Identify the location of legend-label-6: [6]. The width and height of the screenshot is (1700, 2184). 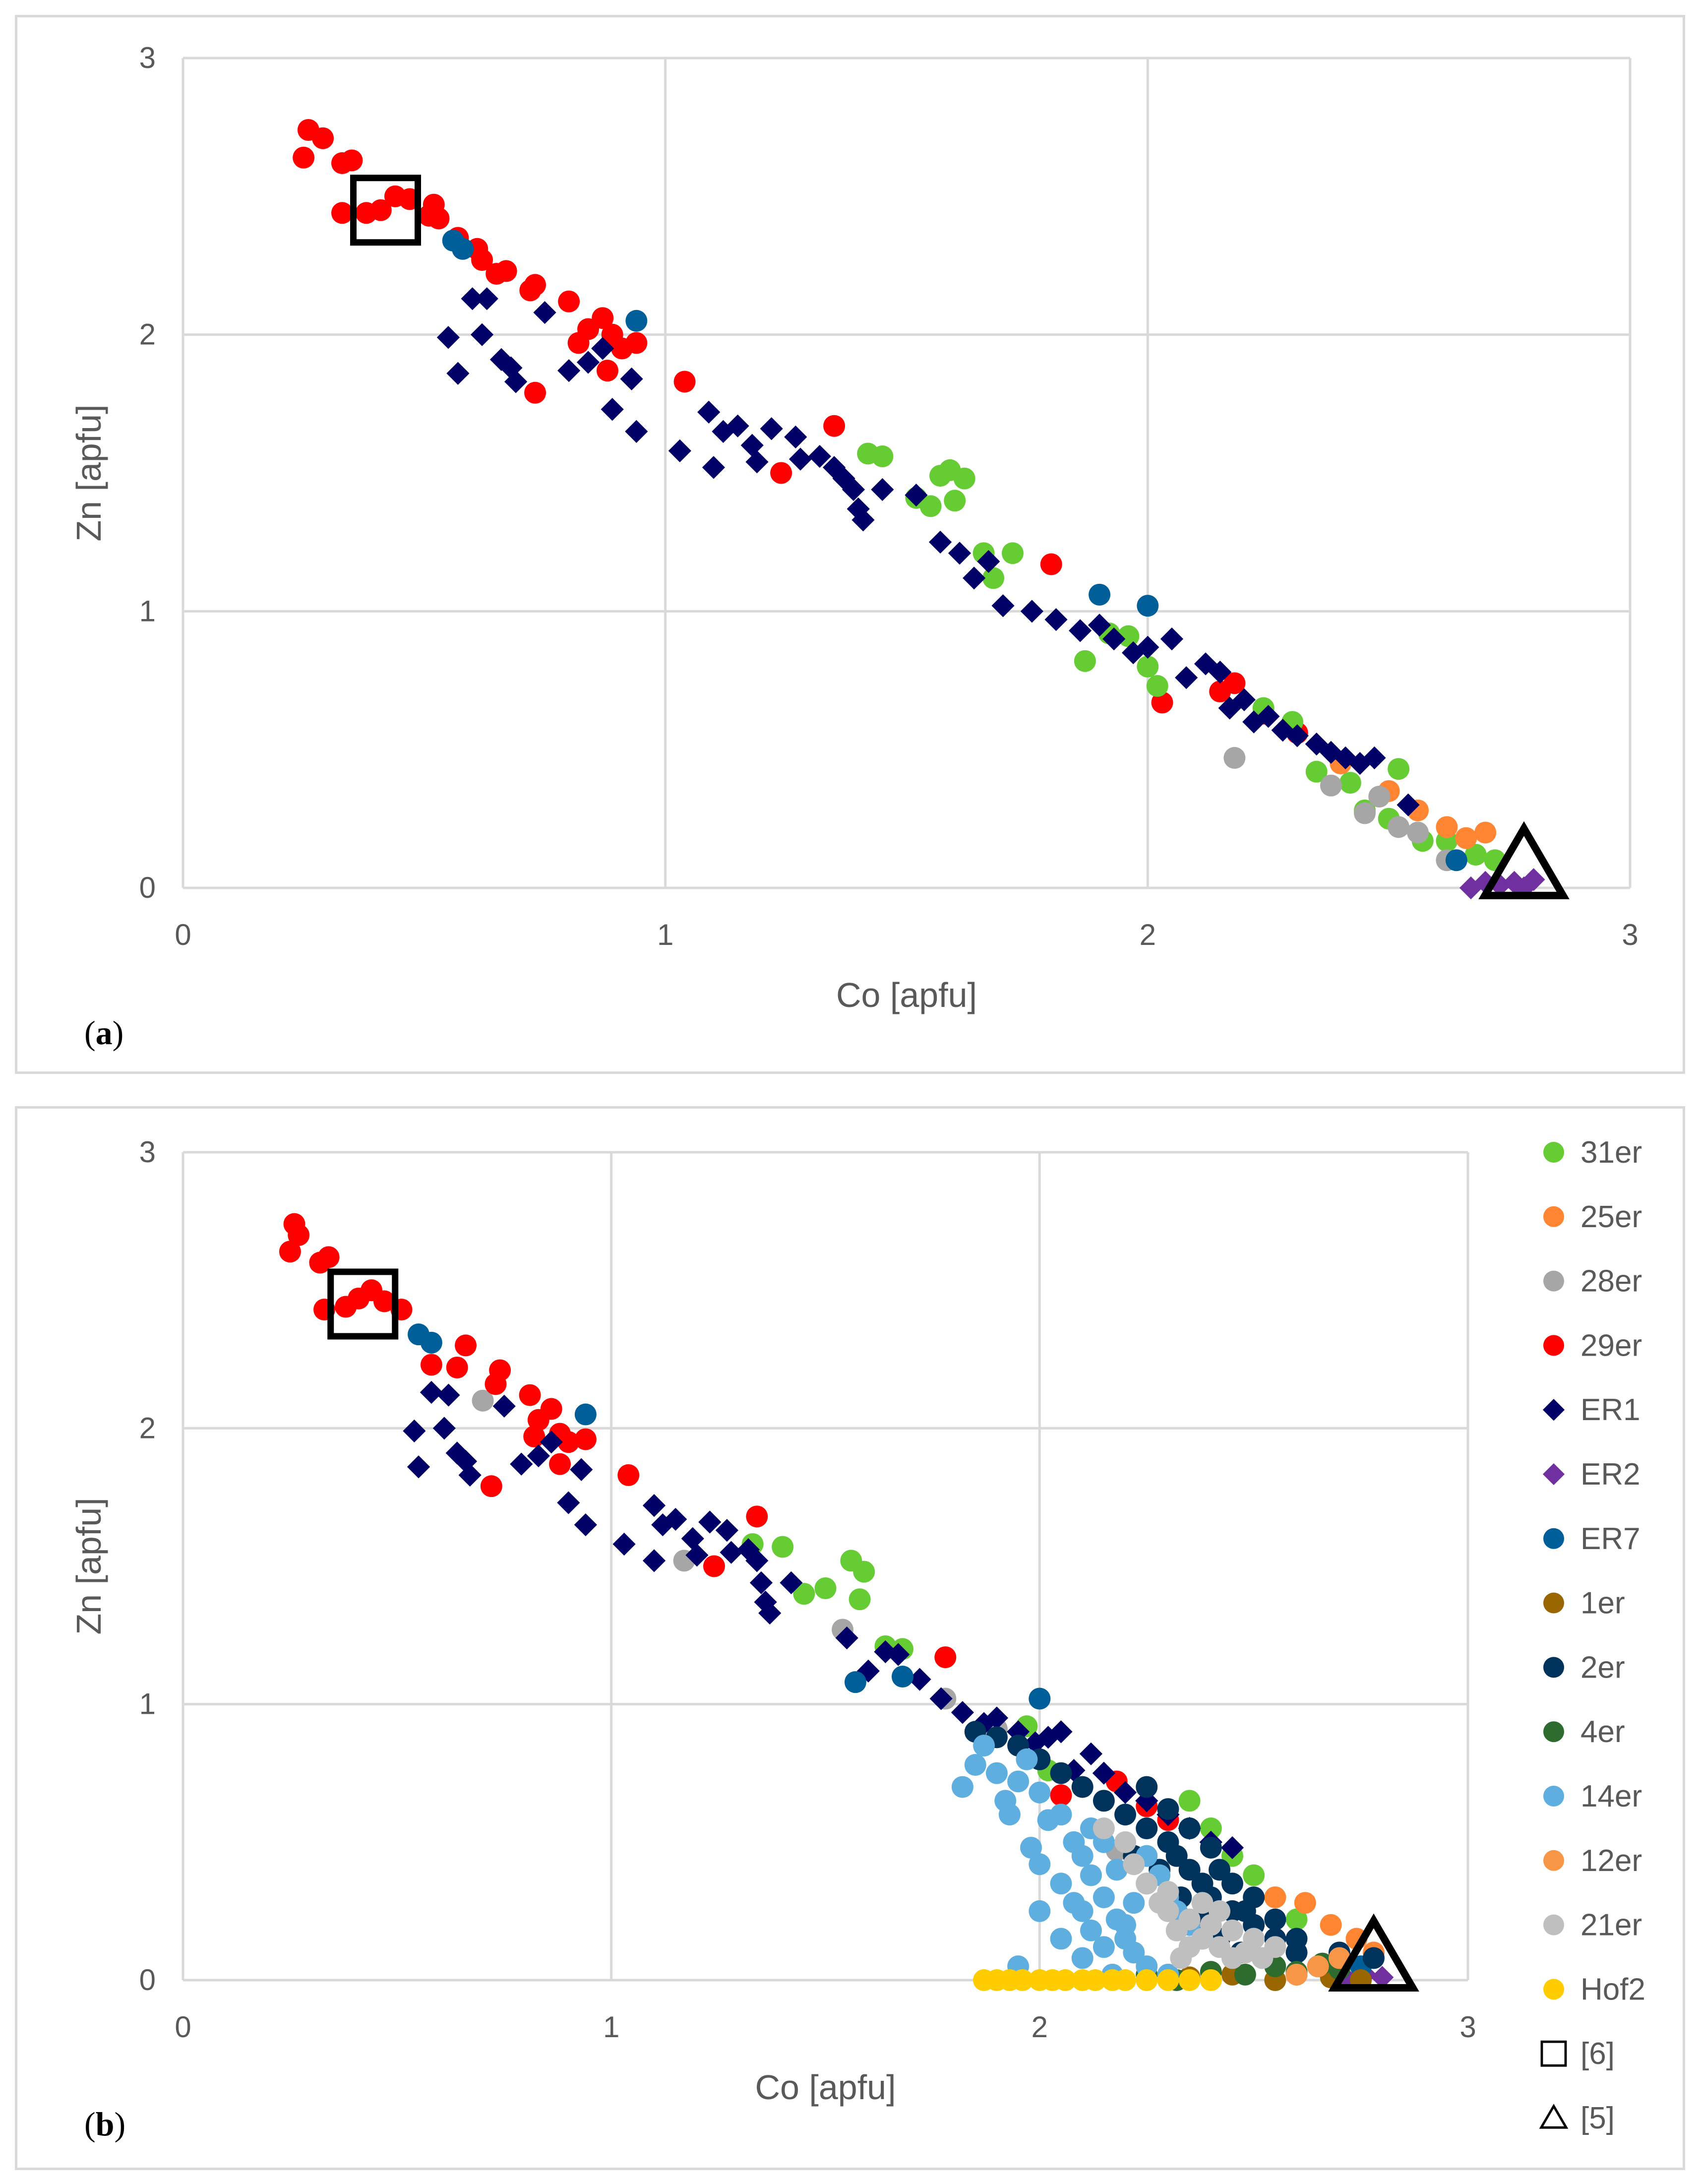
(1597, 2054).